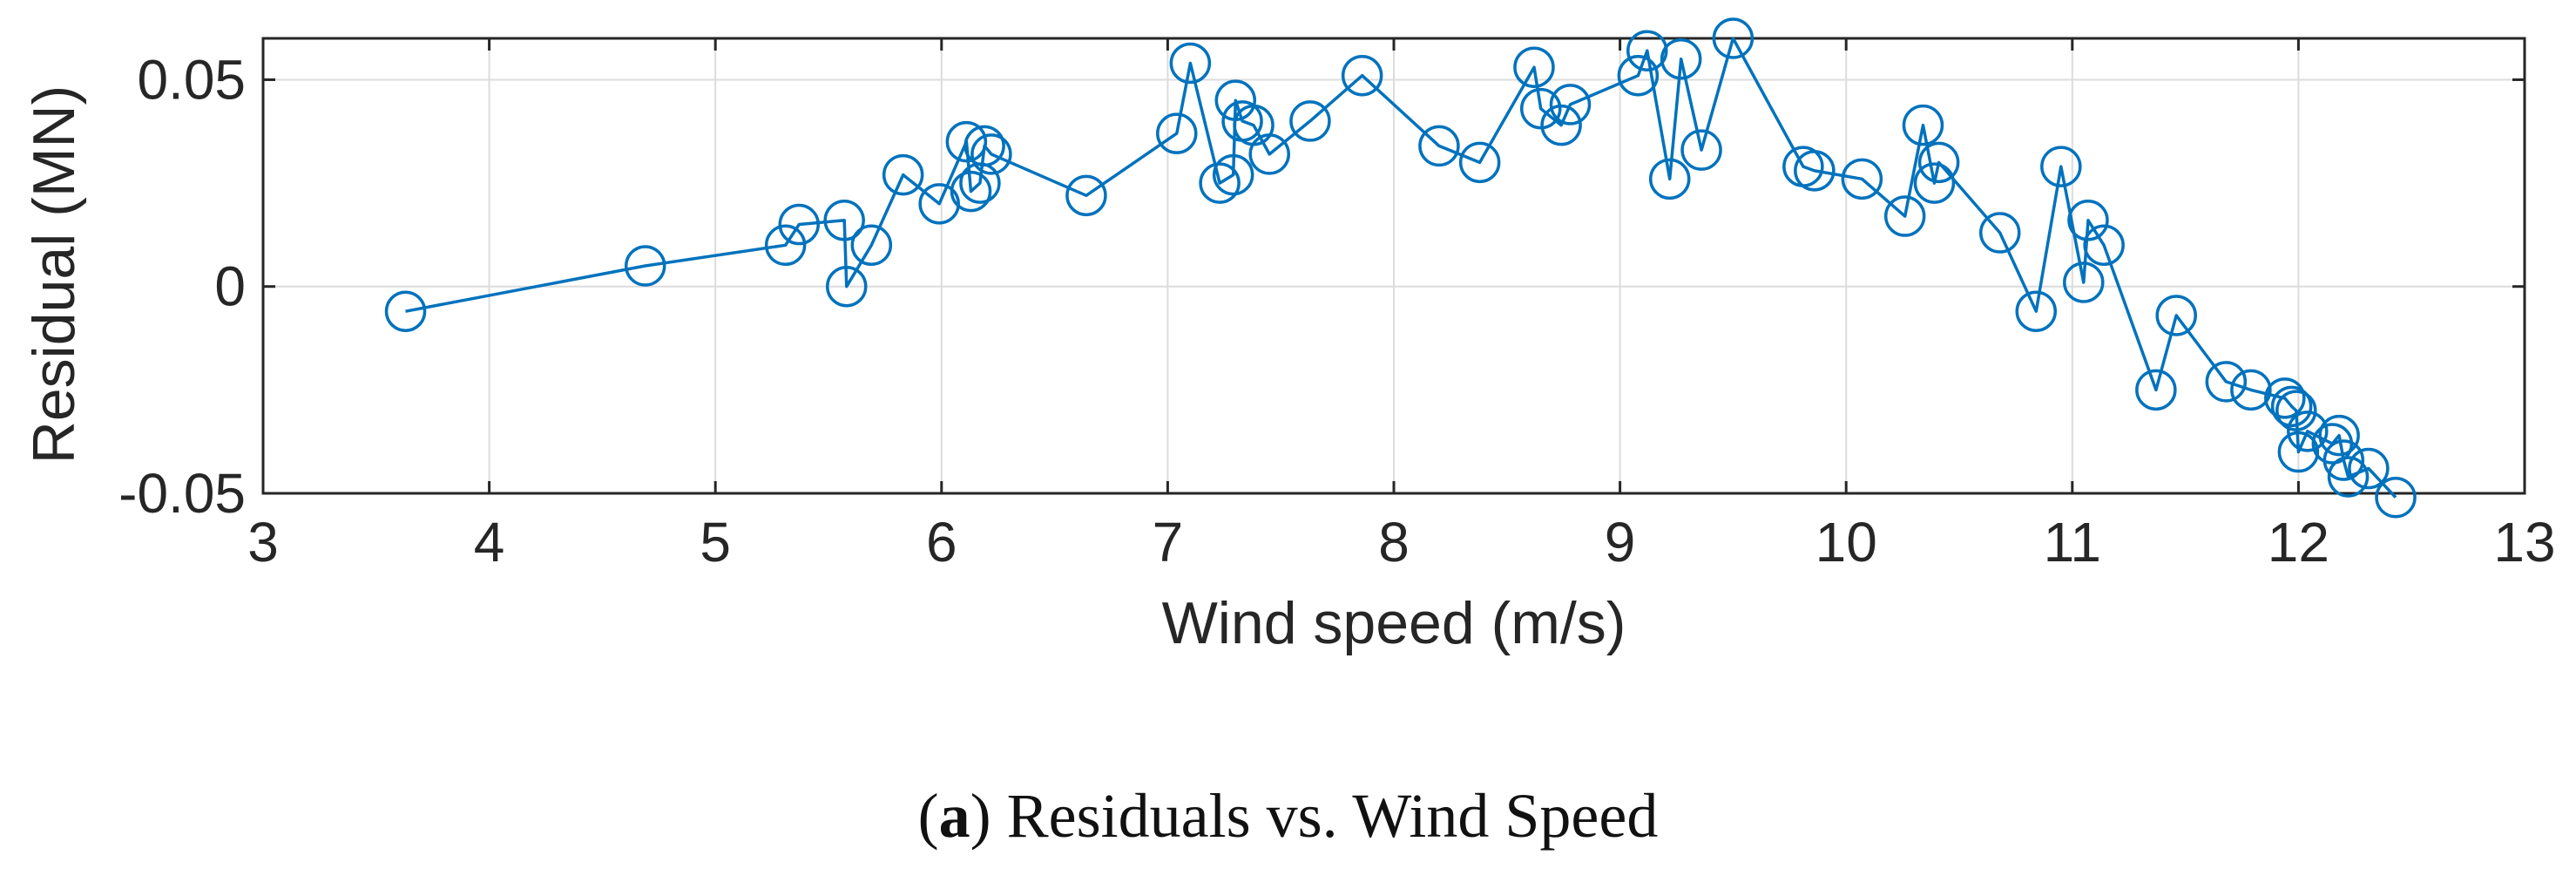 Image resolution: width=2576 pixels, height=896 pixels. Describe the element at coordinates (182, 493) in the screenshot. I see `y-tick-label: -0.05` at that location.